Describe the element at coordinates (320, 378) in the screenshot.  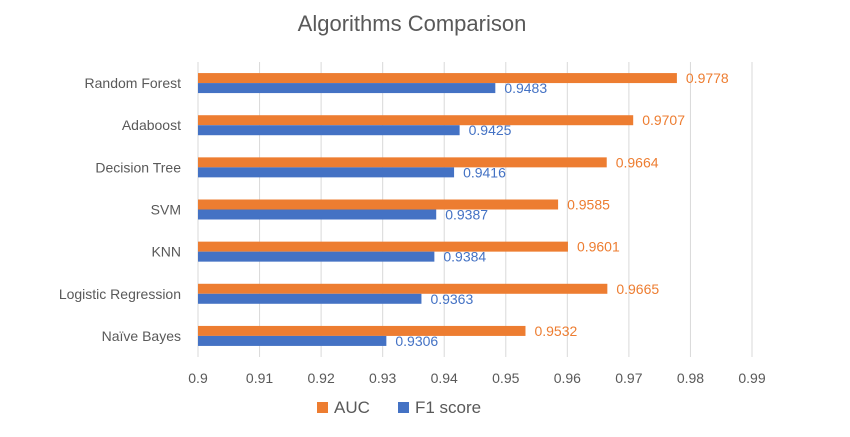
I see `x-tick-label: 0.92` at that location.